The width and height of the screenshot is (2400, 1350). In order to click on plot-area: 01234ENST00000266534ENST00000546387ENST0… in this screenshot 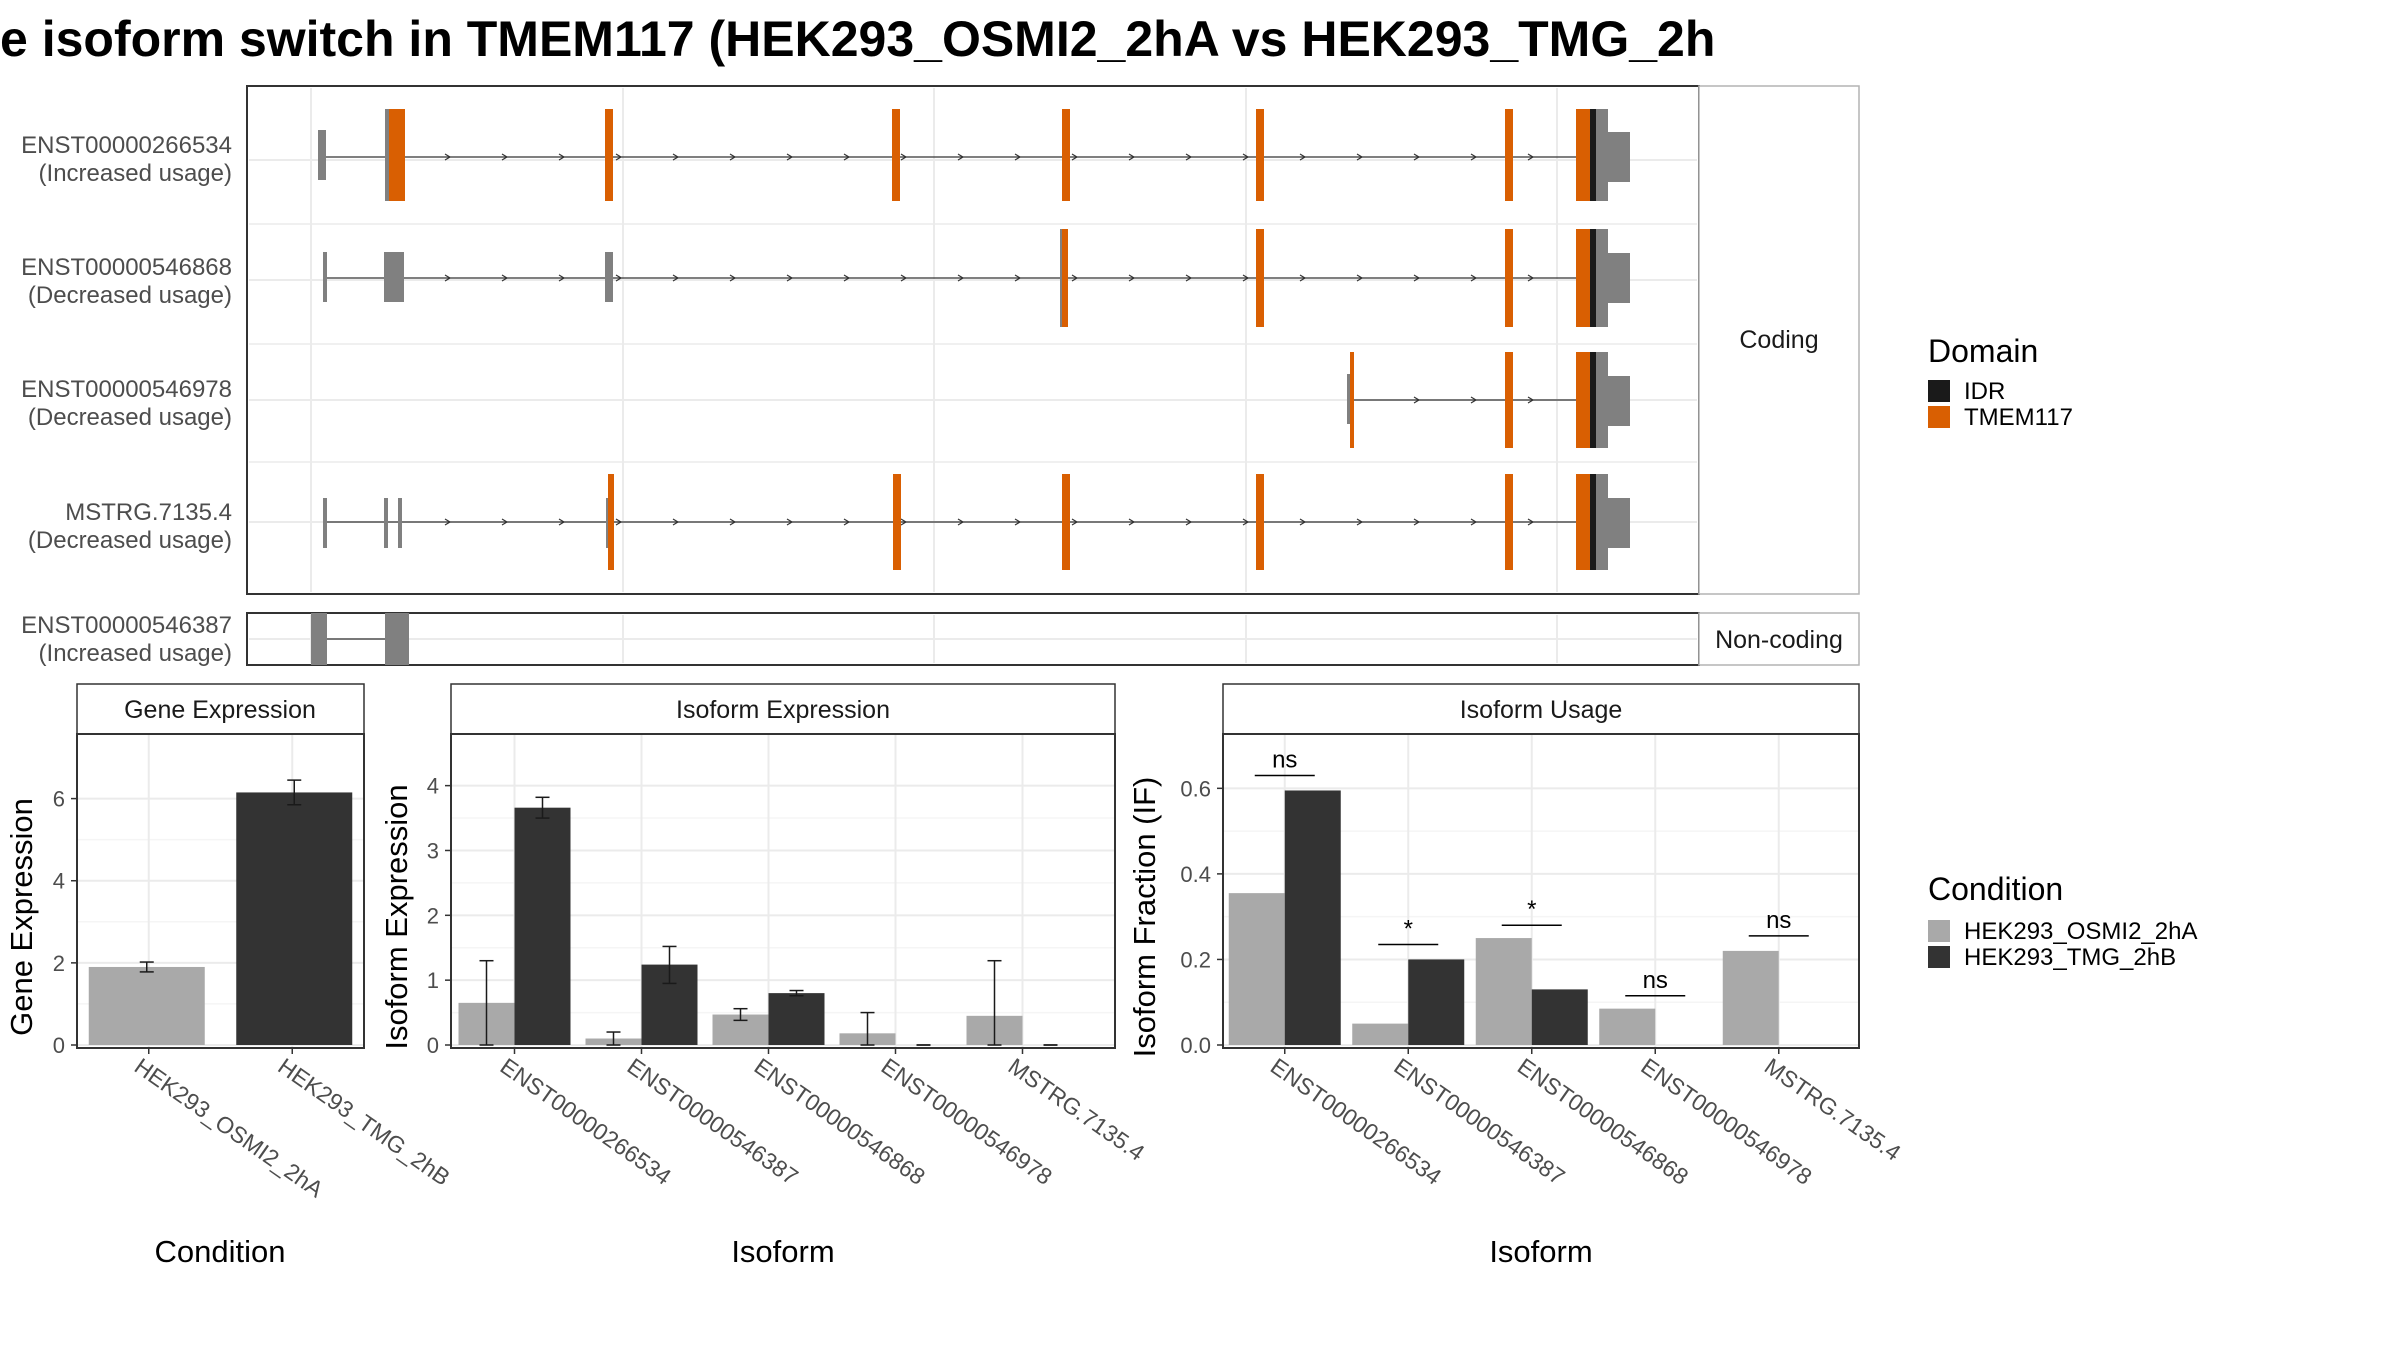, I will do `click(788, 961)`.